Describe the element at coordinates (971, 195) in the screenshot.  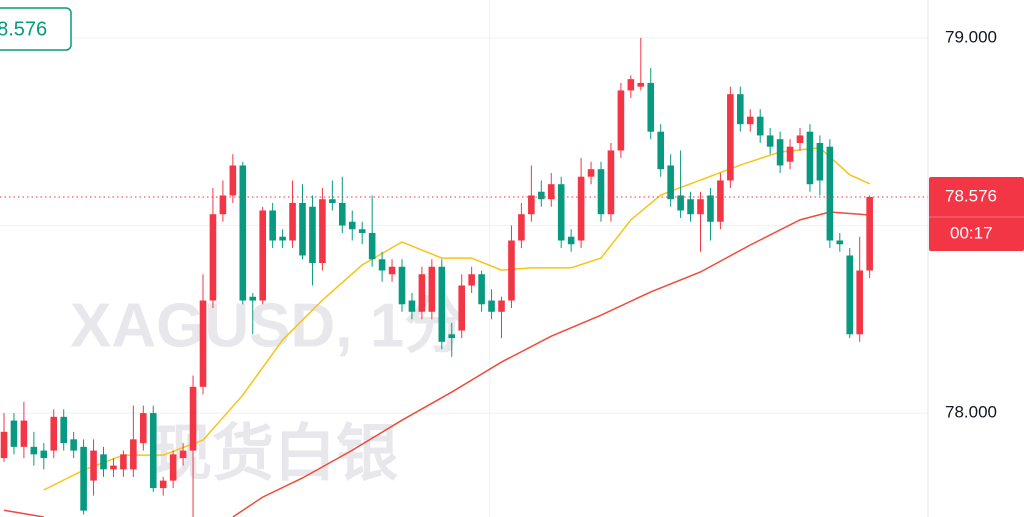
I see `current-price-label: 78.576` at that location.